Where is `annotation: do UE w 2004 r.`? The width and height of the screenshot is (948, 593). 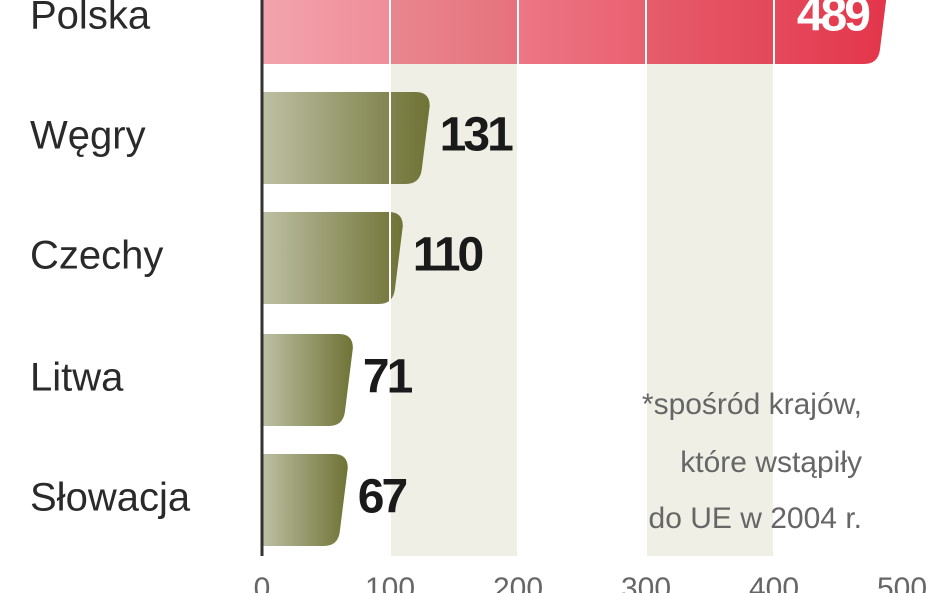
annotation: do UE w 2004 r. is located at coordinates (755, 518).